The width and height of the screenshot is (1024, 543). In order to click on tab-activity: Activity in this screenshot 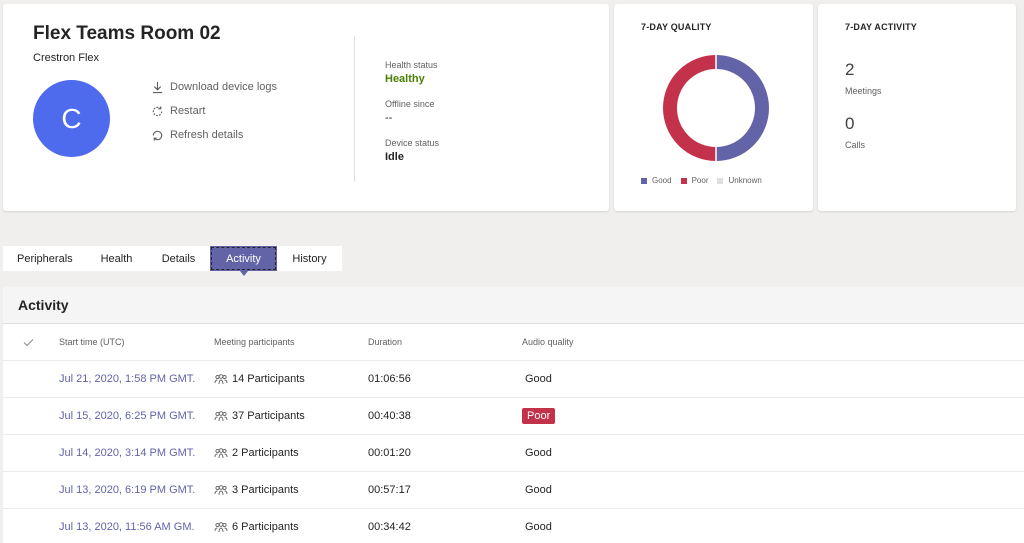, I will do `click(243, 261)`.